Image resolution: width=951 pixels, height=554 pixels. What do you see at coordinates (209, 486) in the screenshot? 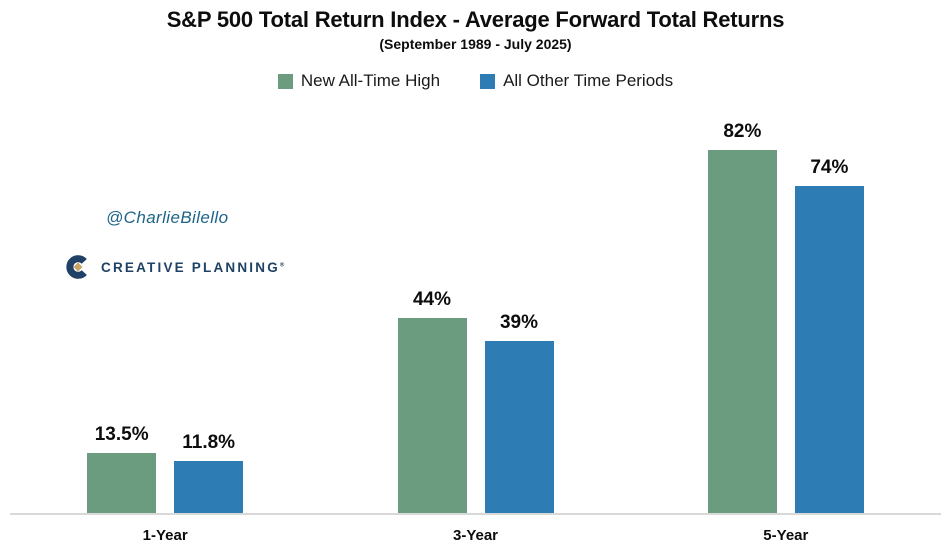
I see `bar-all-other-time-periods-1-year` at bounding box center [209, 486].